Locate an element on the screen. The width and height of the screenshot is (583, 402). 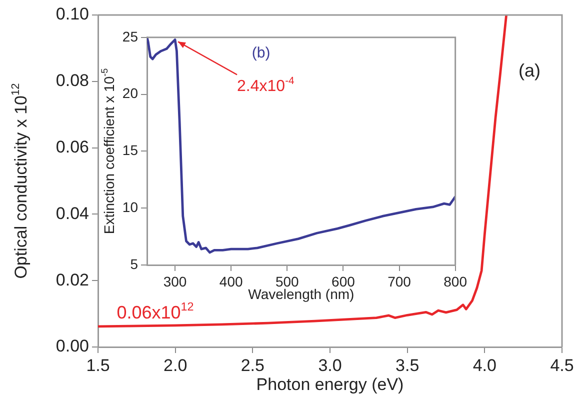
y-axis-title: Extinction coefficient x 10-5 is located at coordinates (108, 151).